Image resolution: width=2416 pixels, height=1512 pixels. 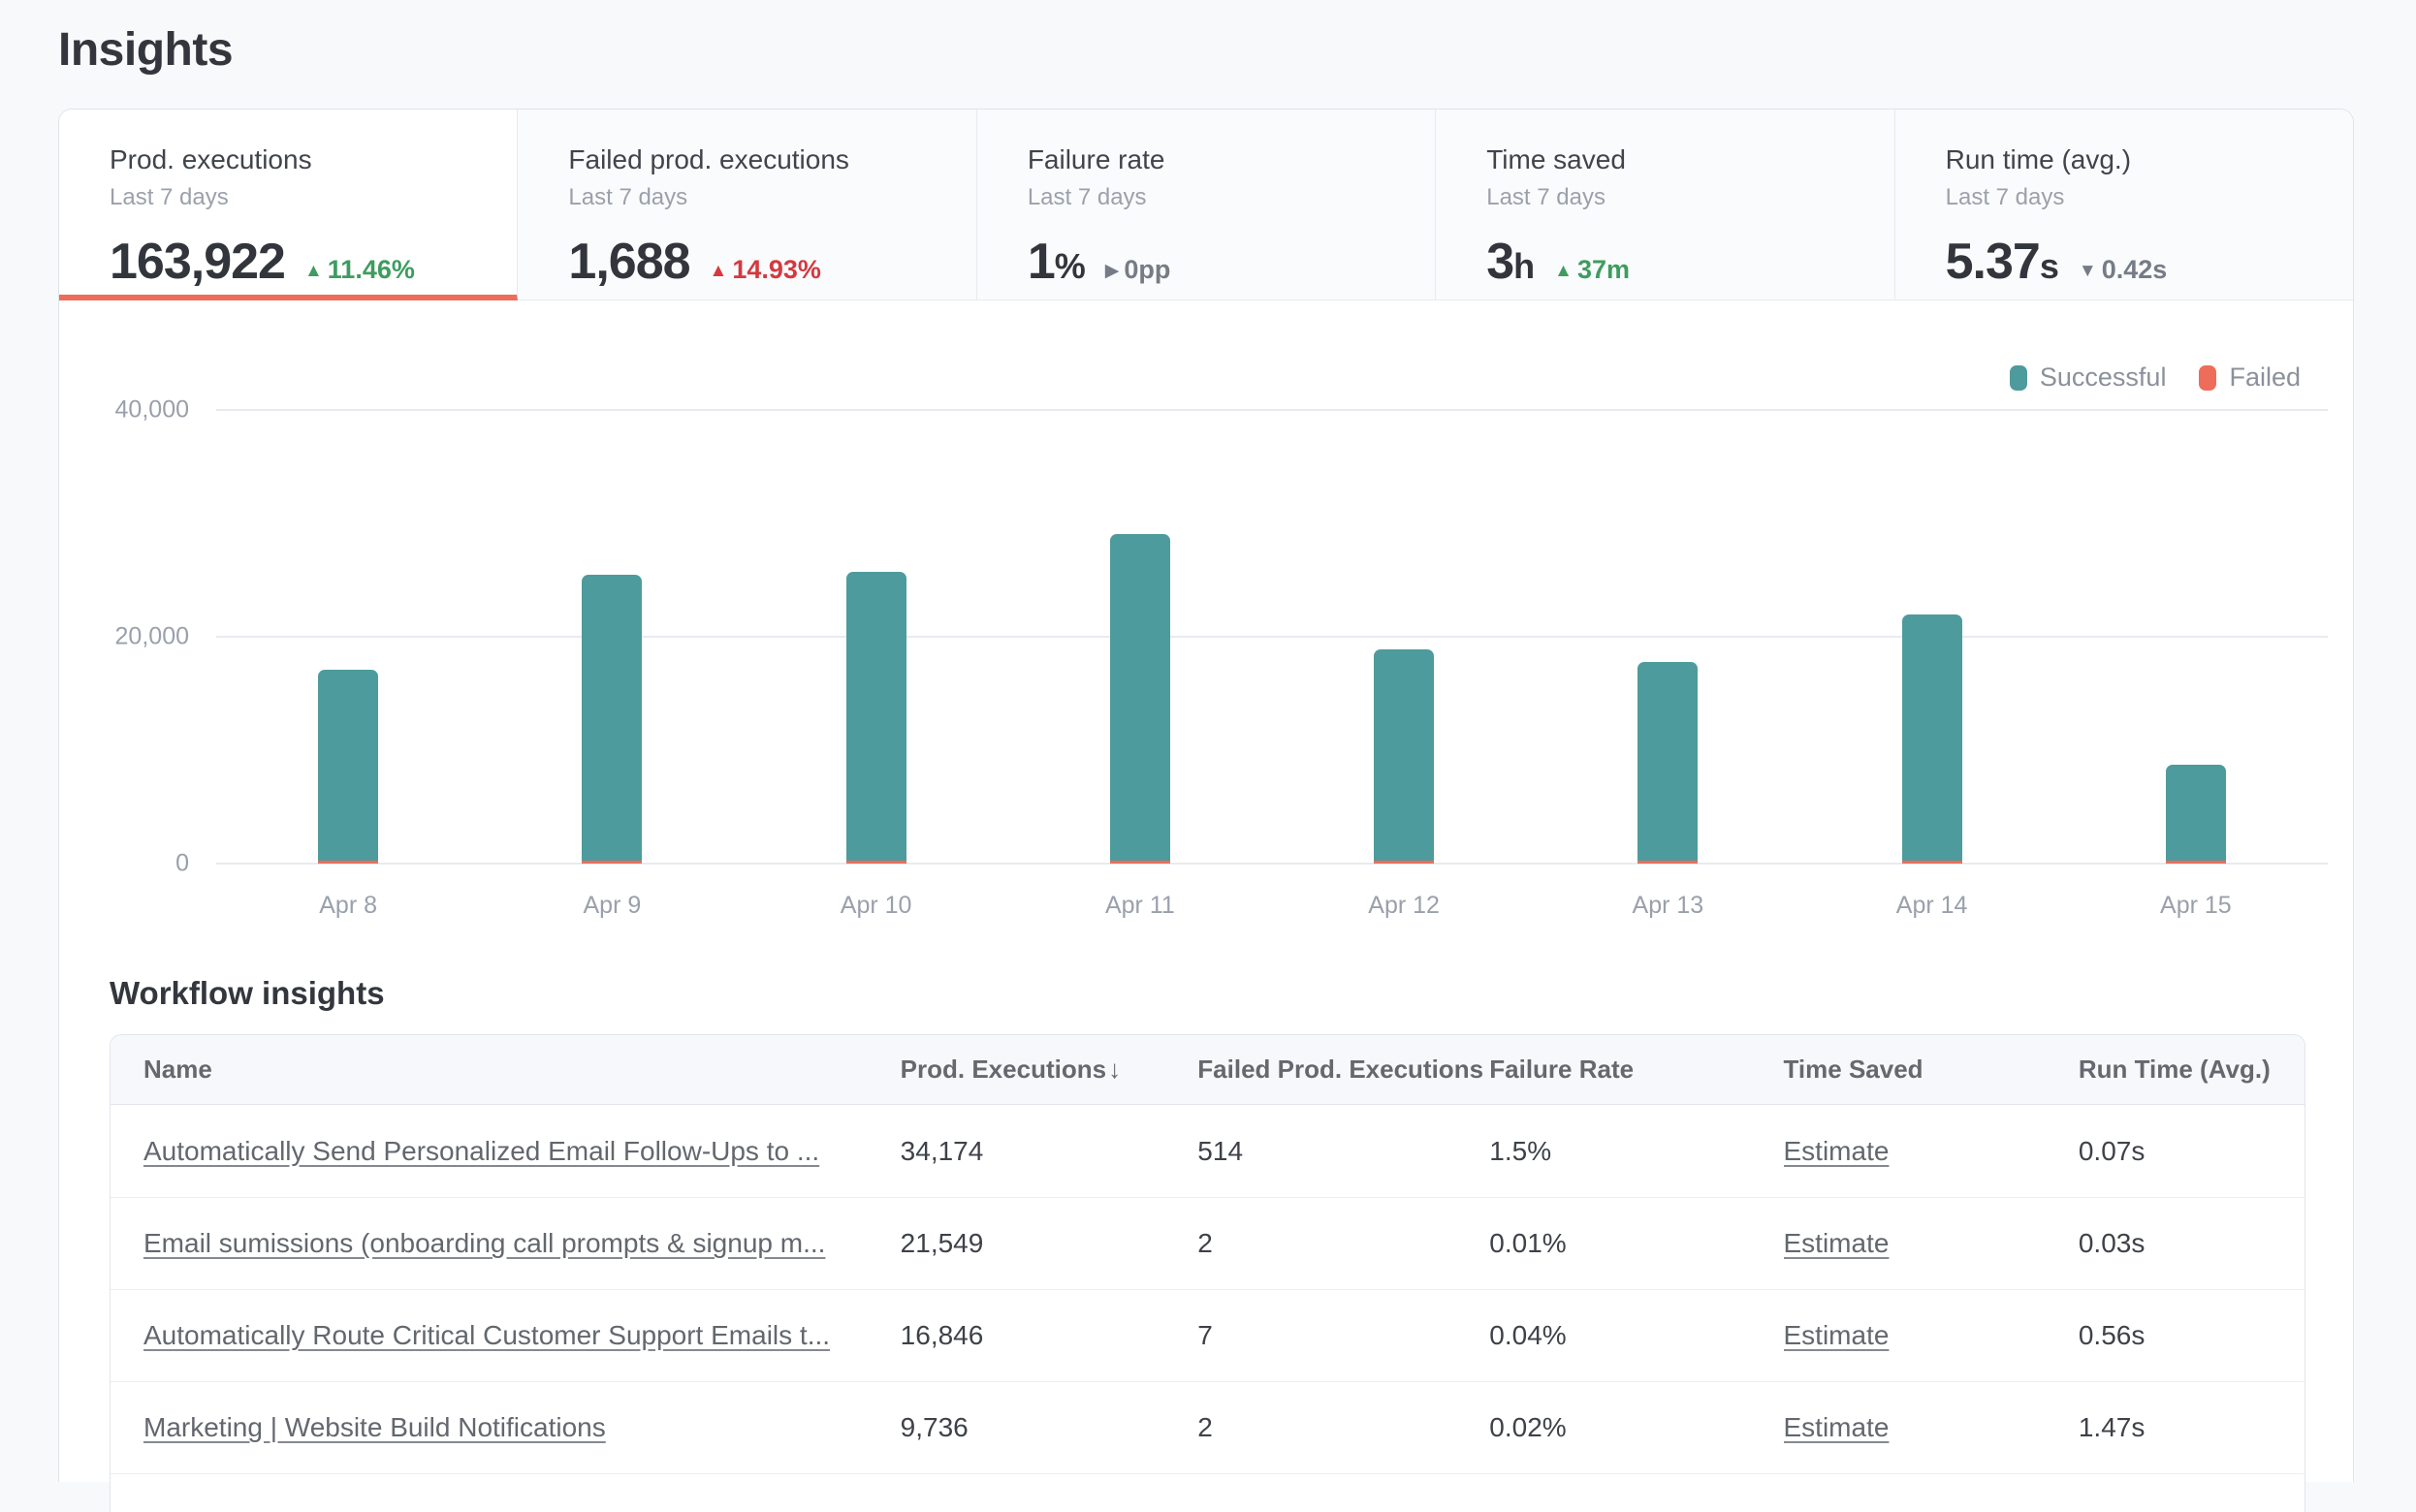 What do you see at coordinates (1070, 266) in the screenshot?
I see `metric-unit: %` at bounding box center [1070, 266].